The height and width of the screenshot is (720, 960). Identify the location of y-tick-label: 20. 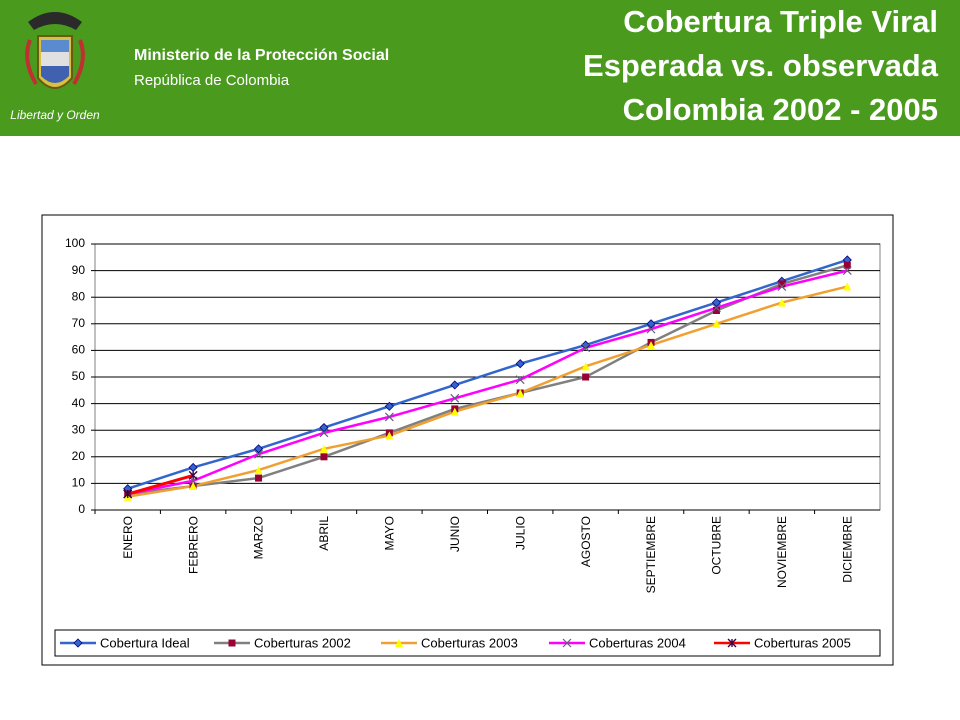
(79, 456).